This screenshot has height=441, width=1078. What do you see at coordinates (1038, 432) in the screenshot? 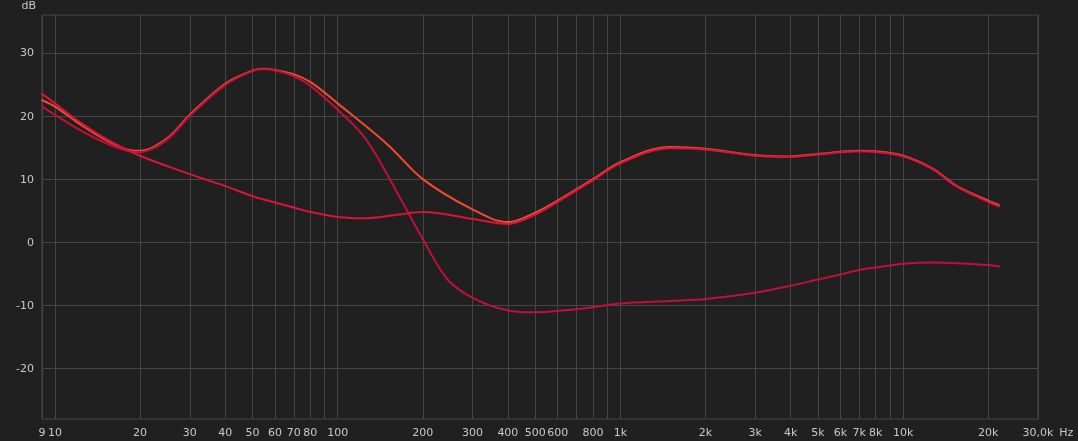
I see `x-tick-label: 30,0k` at bounding box center [1038, 432].